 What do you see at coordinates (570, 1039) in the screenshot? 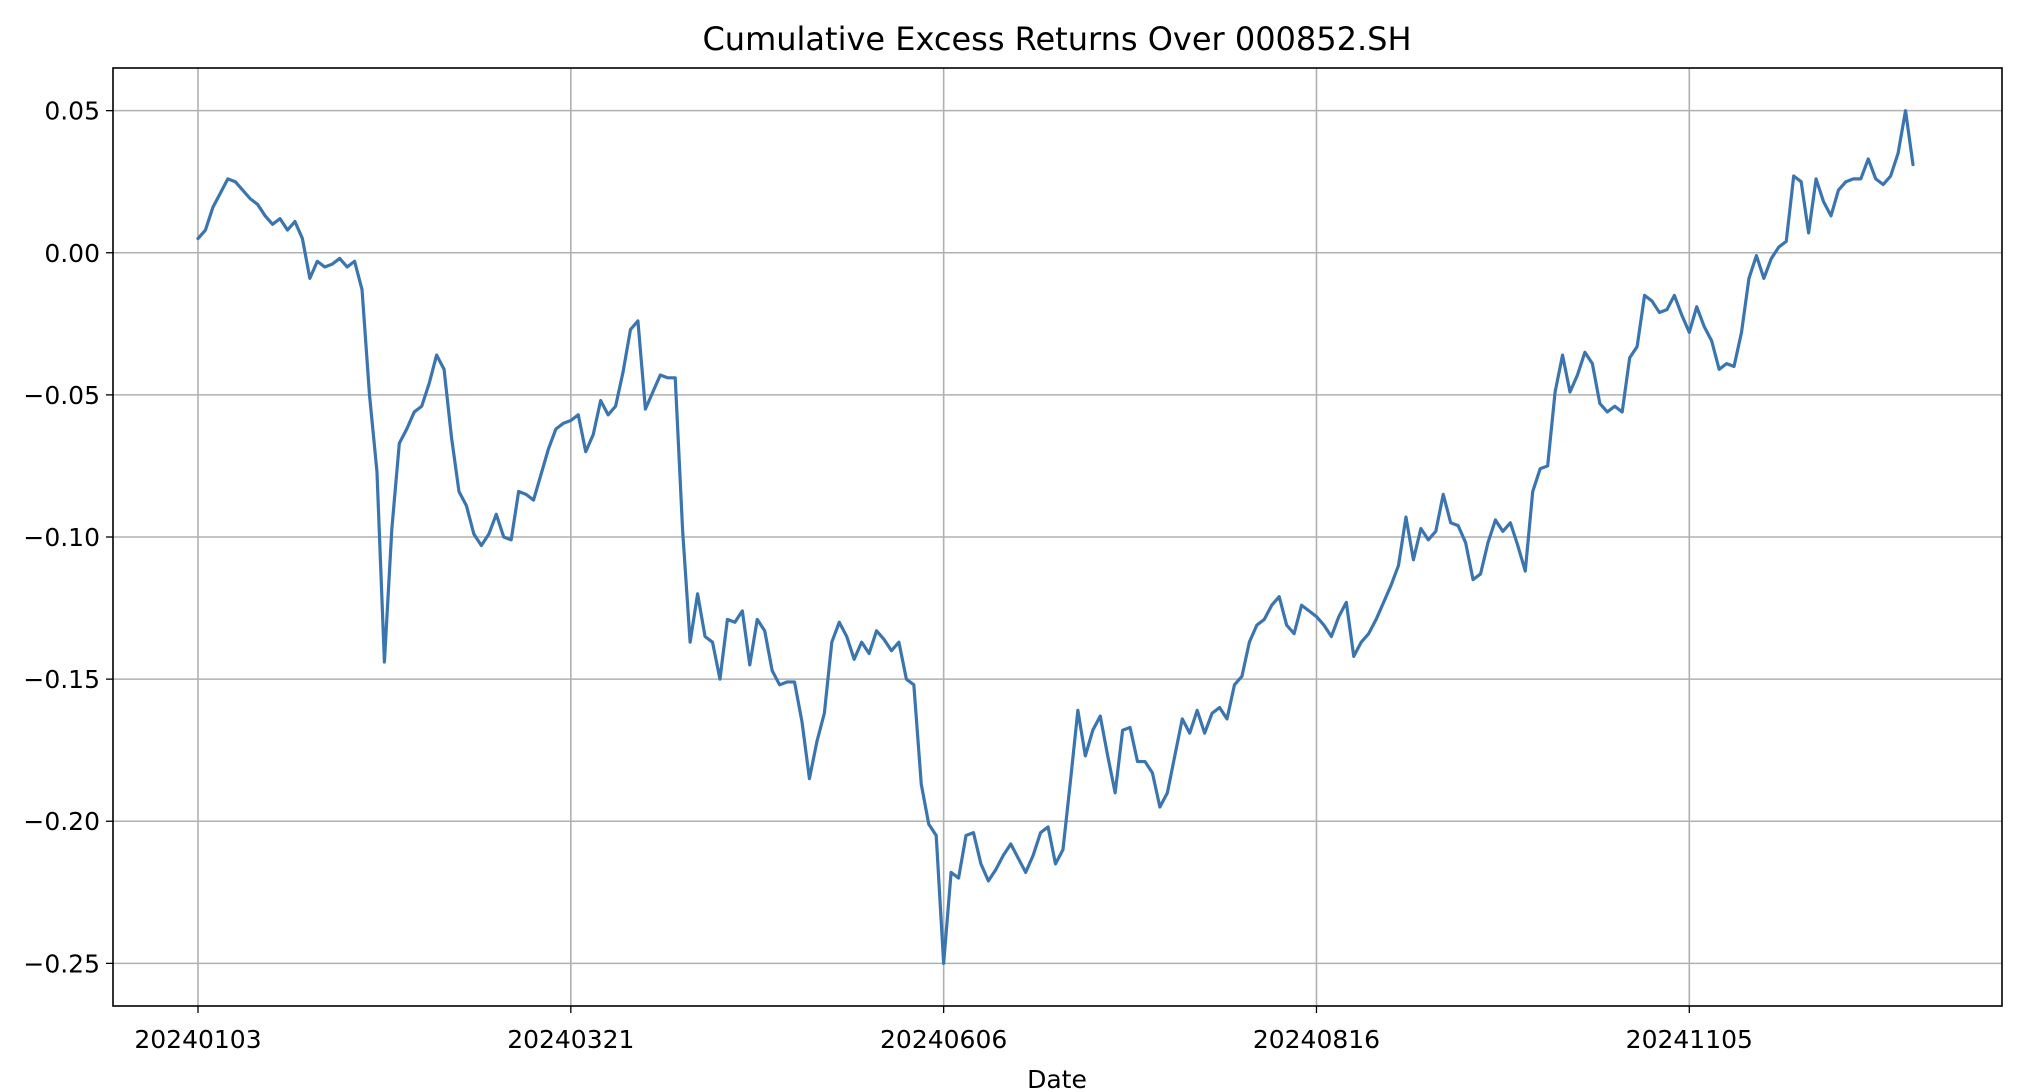
I see `x-tick-label: 20240321` at bounding box center [570, 1039].